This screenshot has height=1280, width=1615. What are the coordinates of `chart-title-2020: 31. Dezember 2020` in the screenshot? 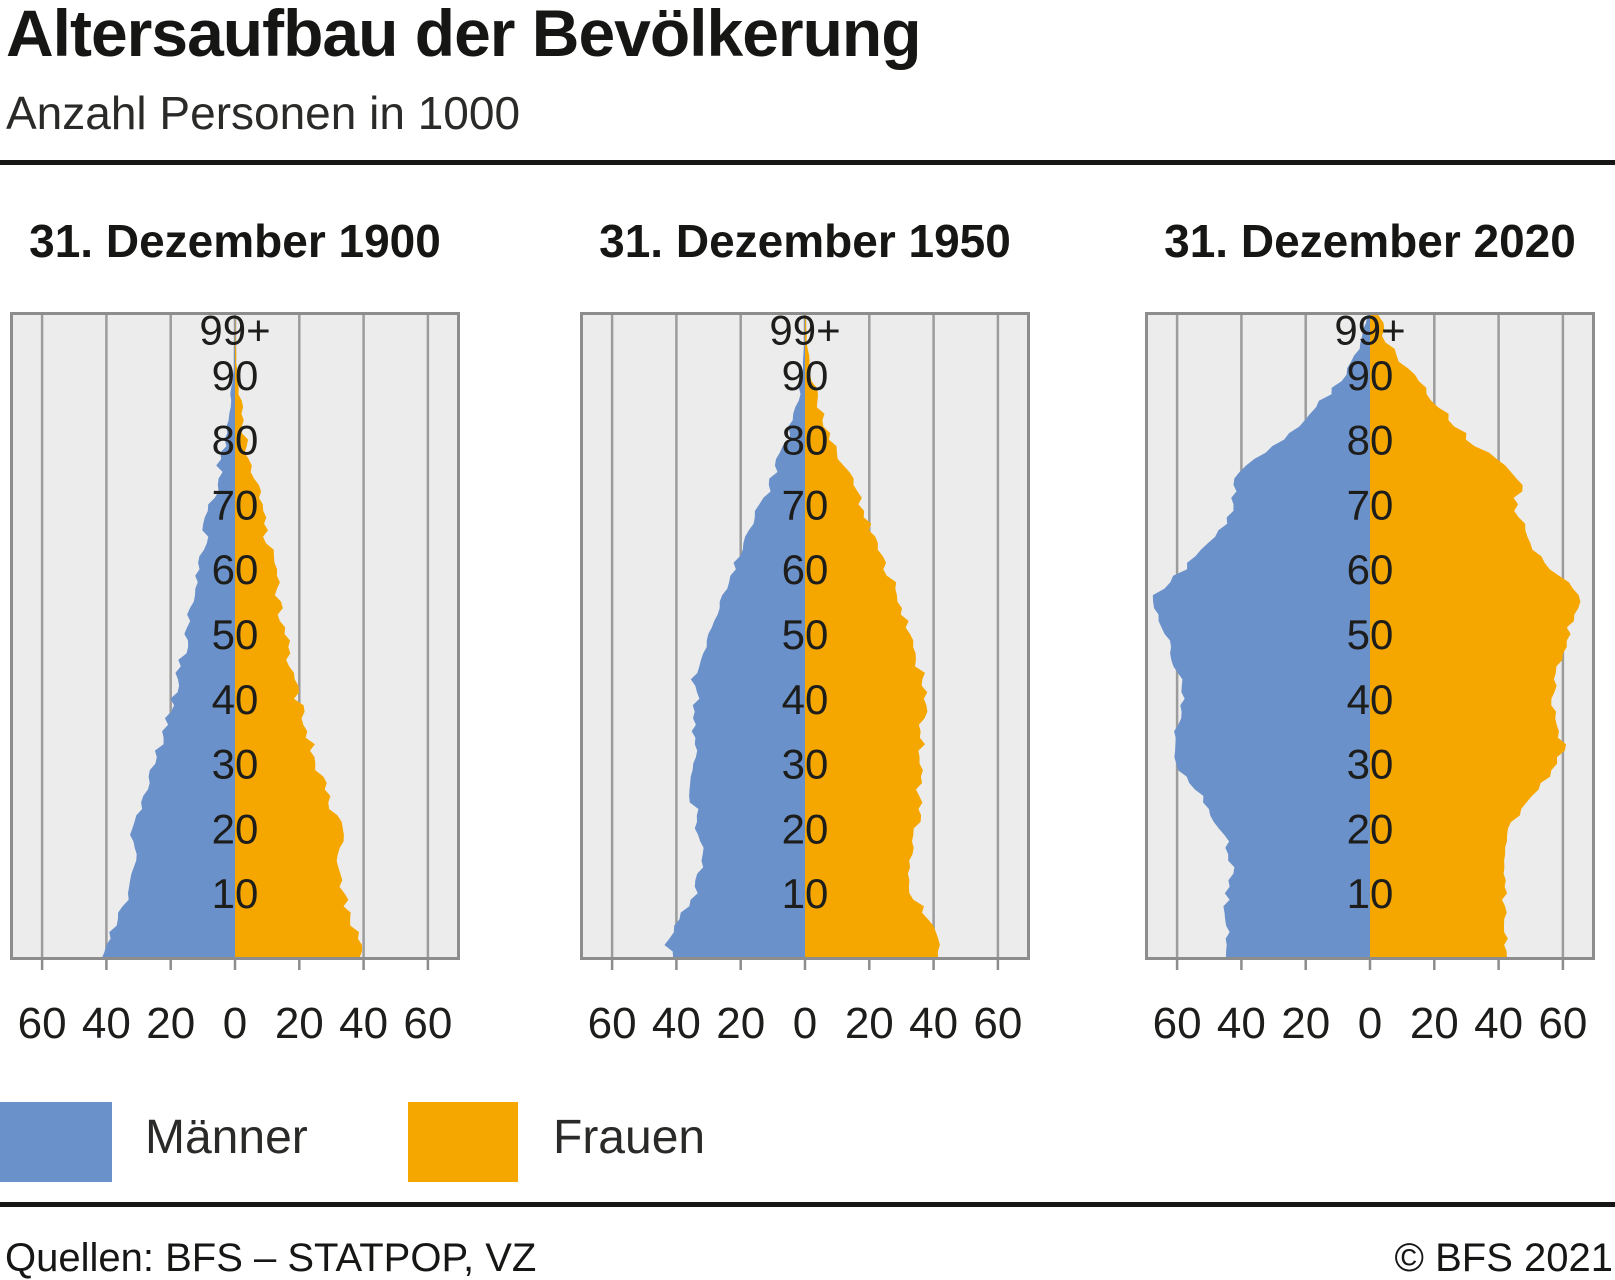 It's located at (1370, 241).